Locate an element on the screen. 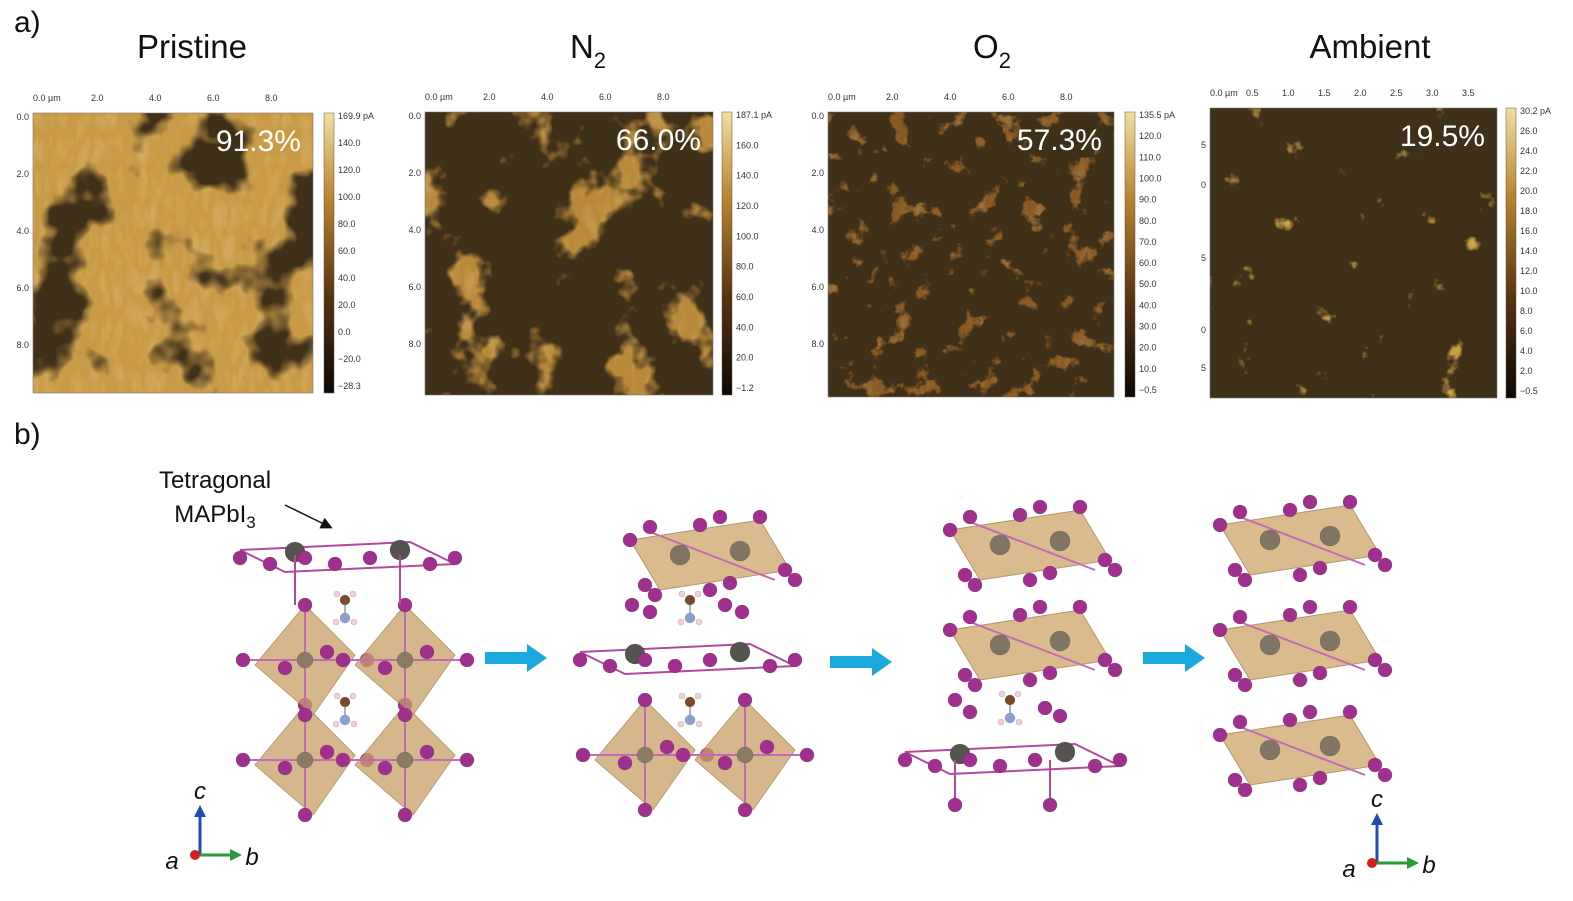 Image resolution: width=1573 pixels, height=901 pixels. x-tick-label: 0.5 is located at coordinates (1252, 93).